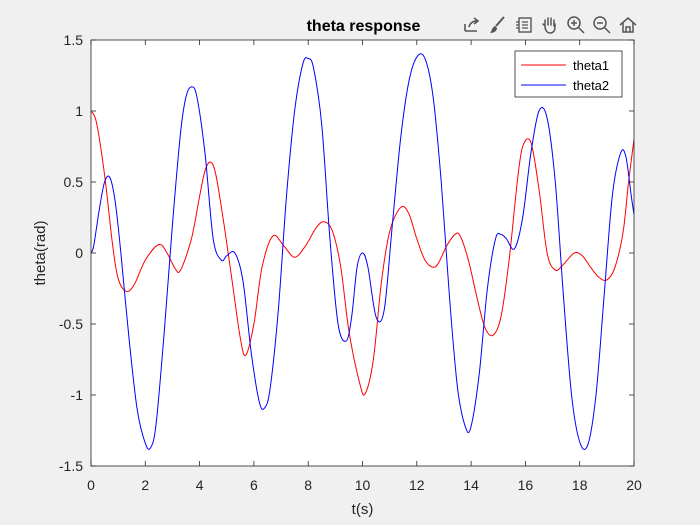 This screenshot has height=525, width=700. What do you see at coordinates (79, 111) in the screenshot?
I see `y-tick-label: 1` at bounding box center [79, 111].